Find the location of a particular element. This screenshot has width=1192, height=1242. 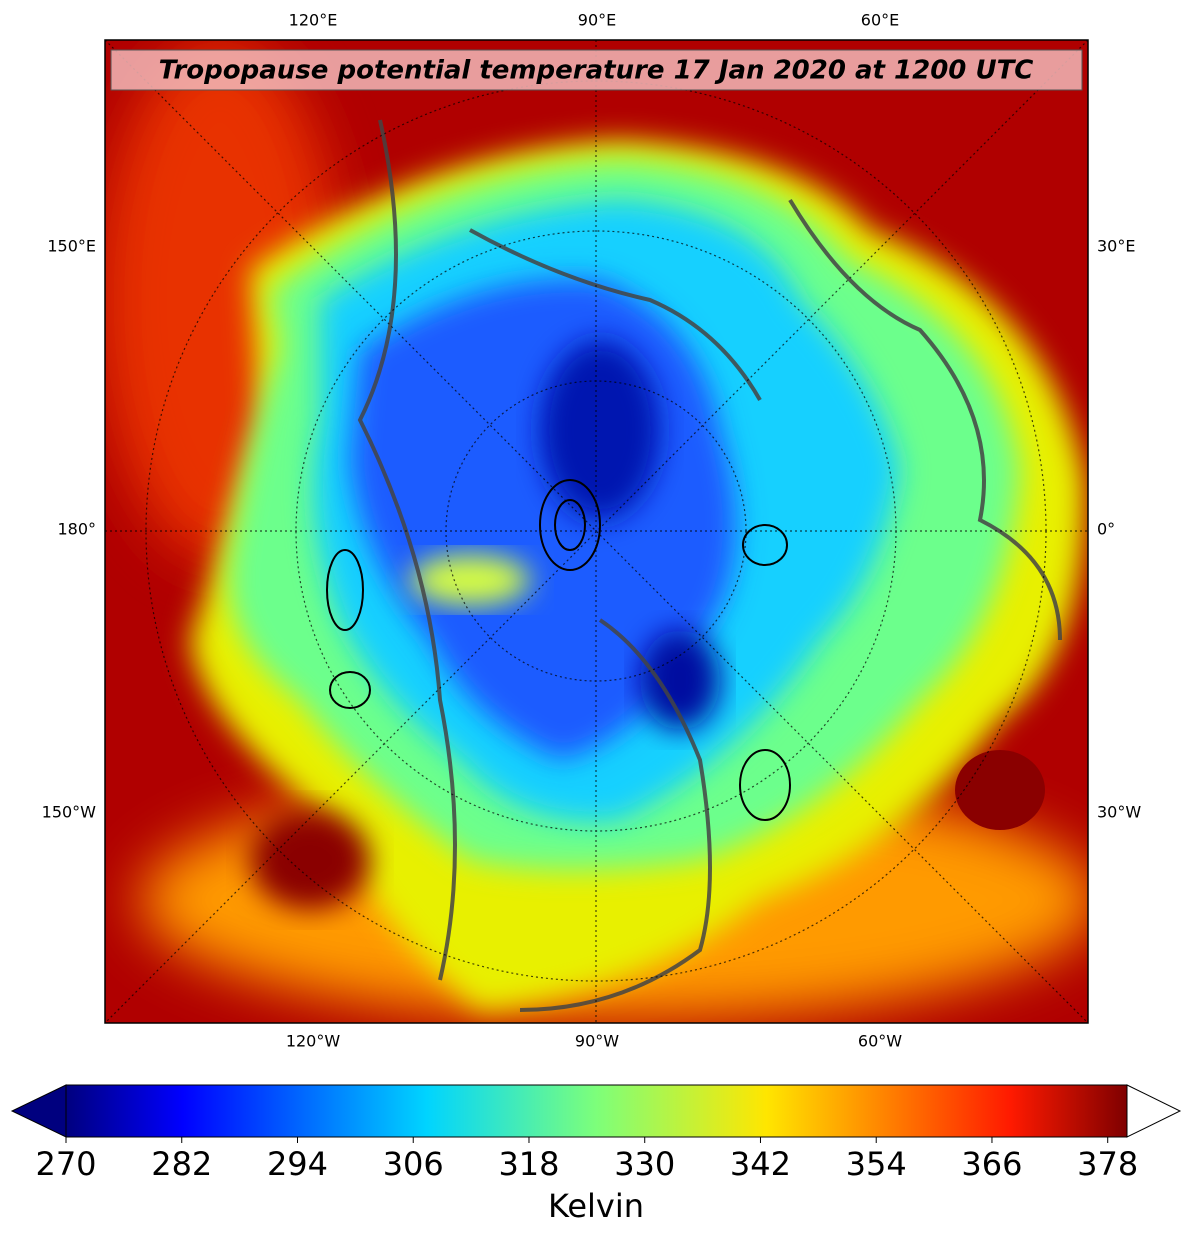

lon-label: 150°E is located at coordinates (71, 246).